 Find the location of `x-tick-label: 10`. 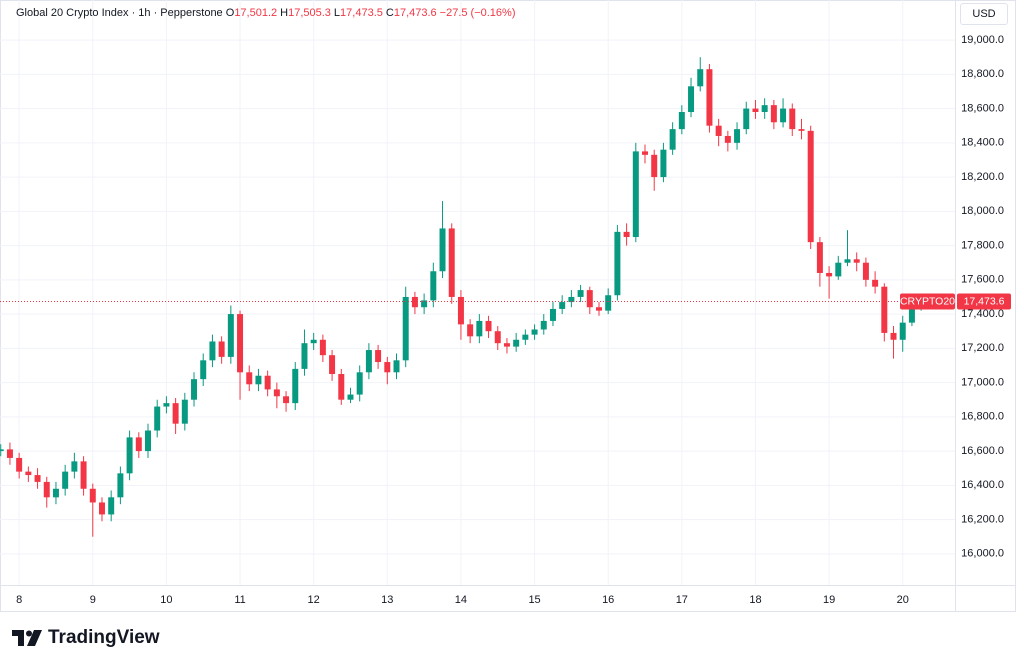

x-tick-label: 10 is located at coordinates (166, 600).